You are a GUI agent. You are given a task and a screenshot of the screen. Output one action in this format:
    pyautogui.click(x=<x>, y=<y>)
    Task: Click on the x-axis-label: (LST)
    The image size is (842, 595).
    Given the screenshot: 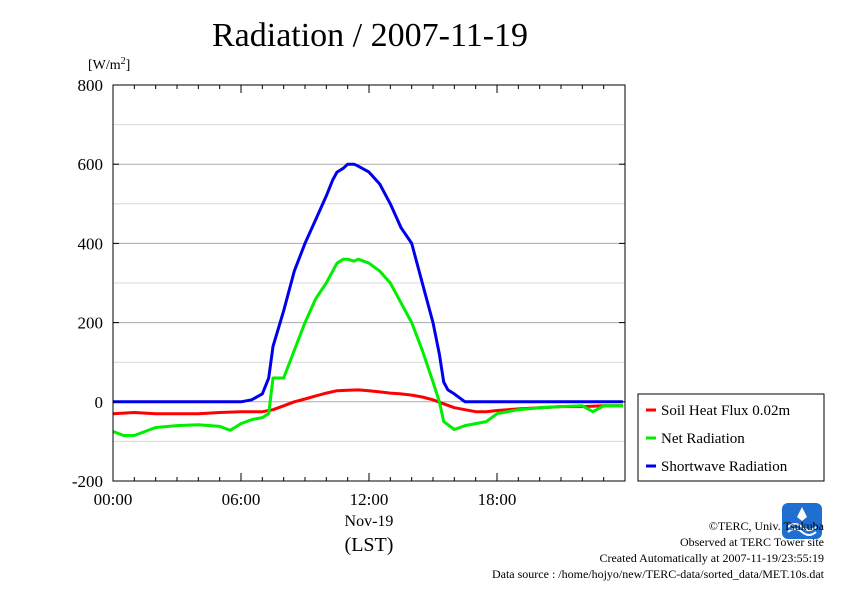 What is the action you would take?
    pyautogui.click(x=369, y=545)
    